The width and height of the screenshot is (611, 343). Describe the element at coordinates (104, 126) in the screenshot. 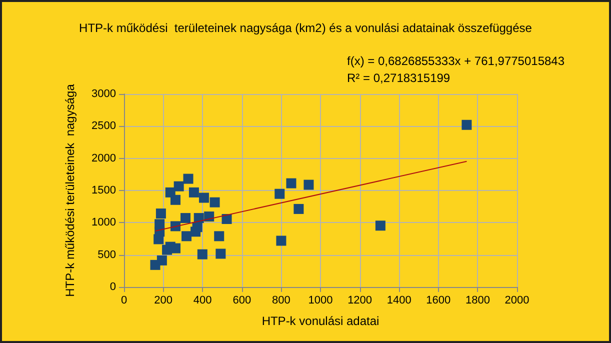

I see `y-tick-label: 2500` at that location.